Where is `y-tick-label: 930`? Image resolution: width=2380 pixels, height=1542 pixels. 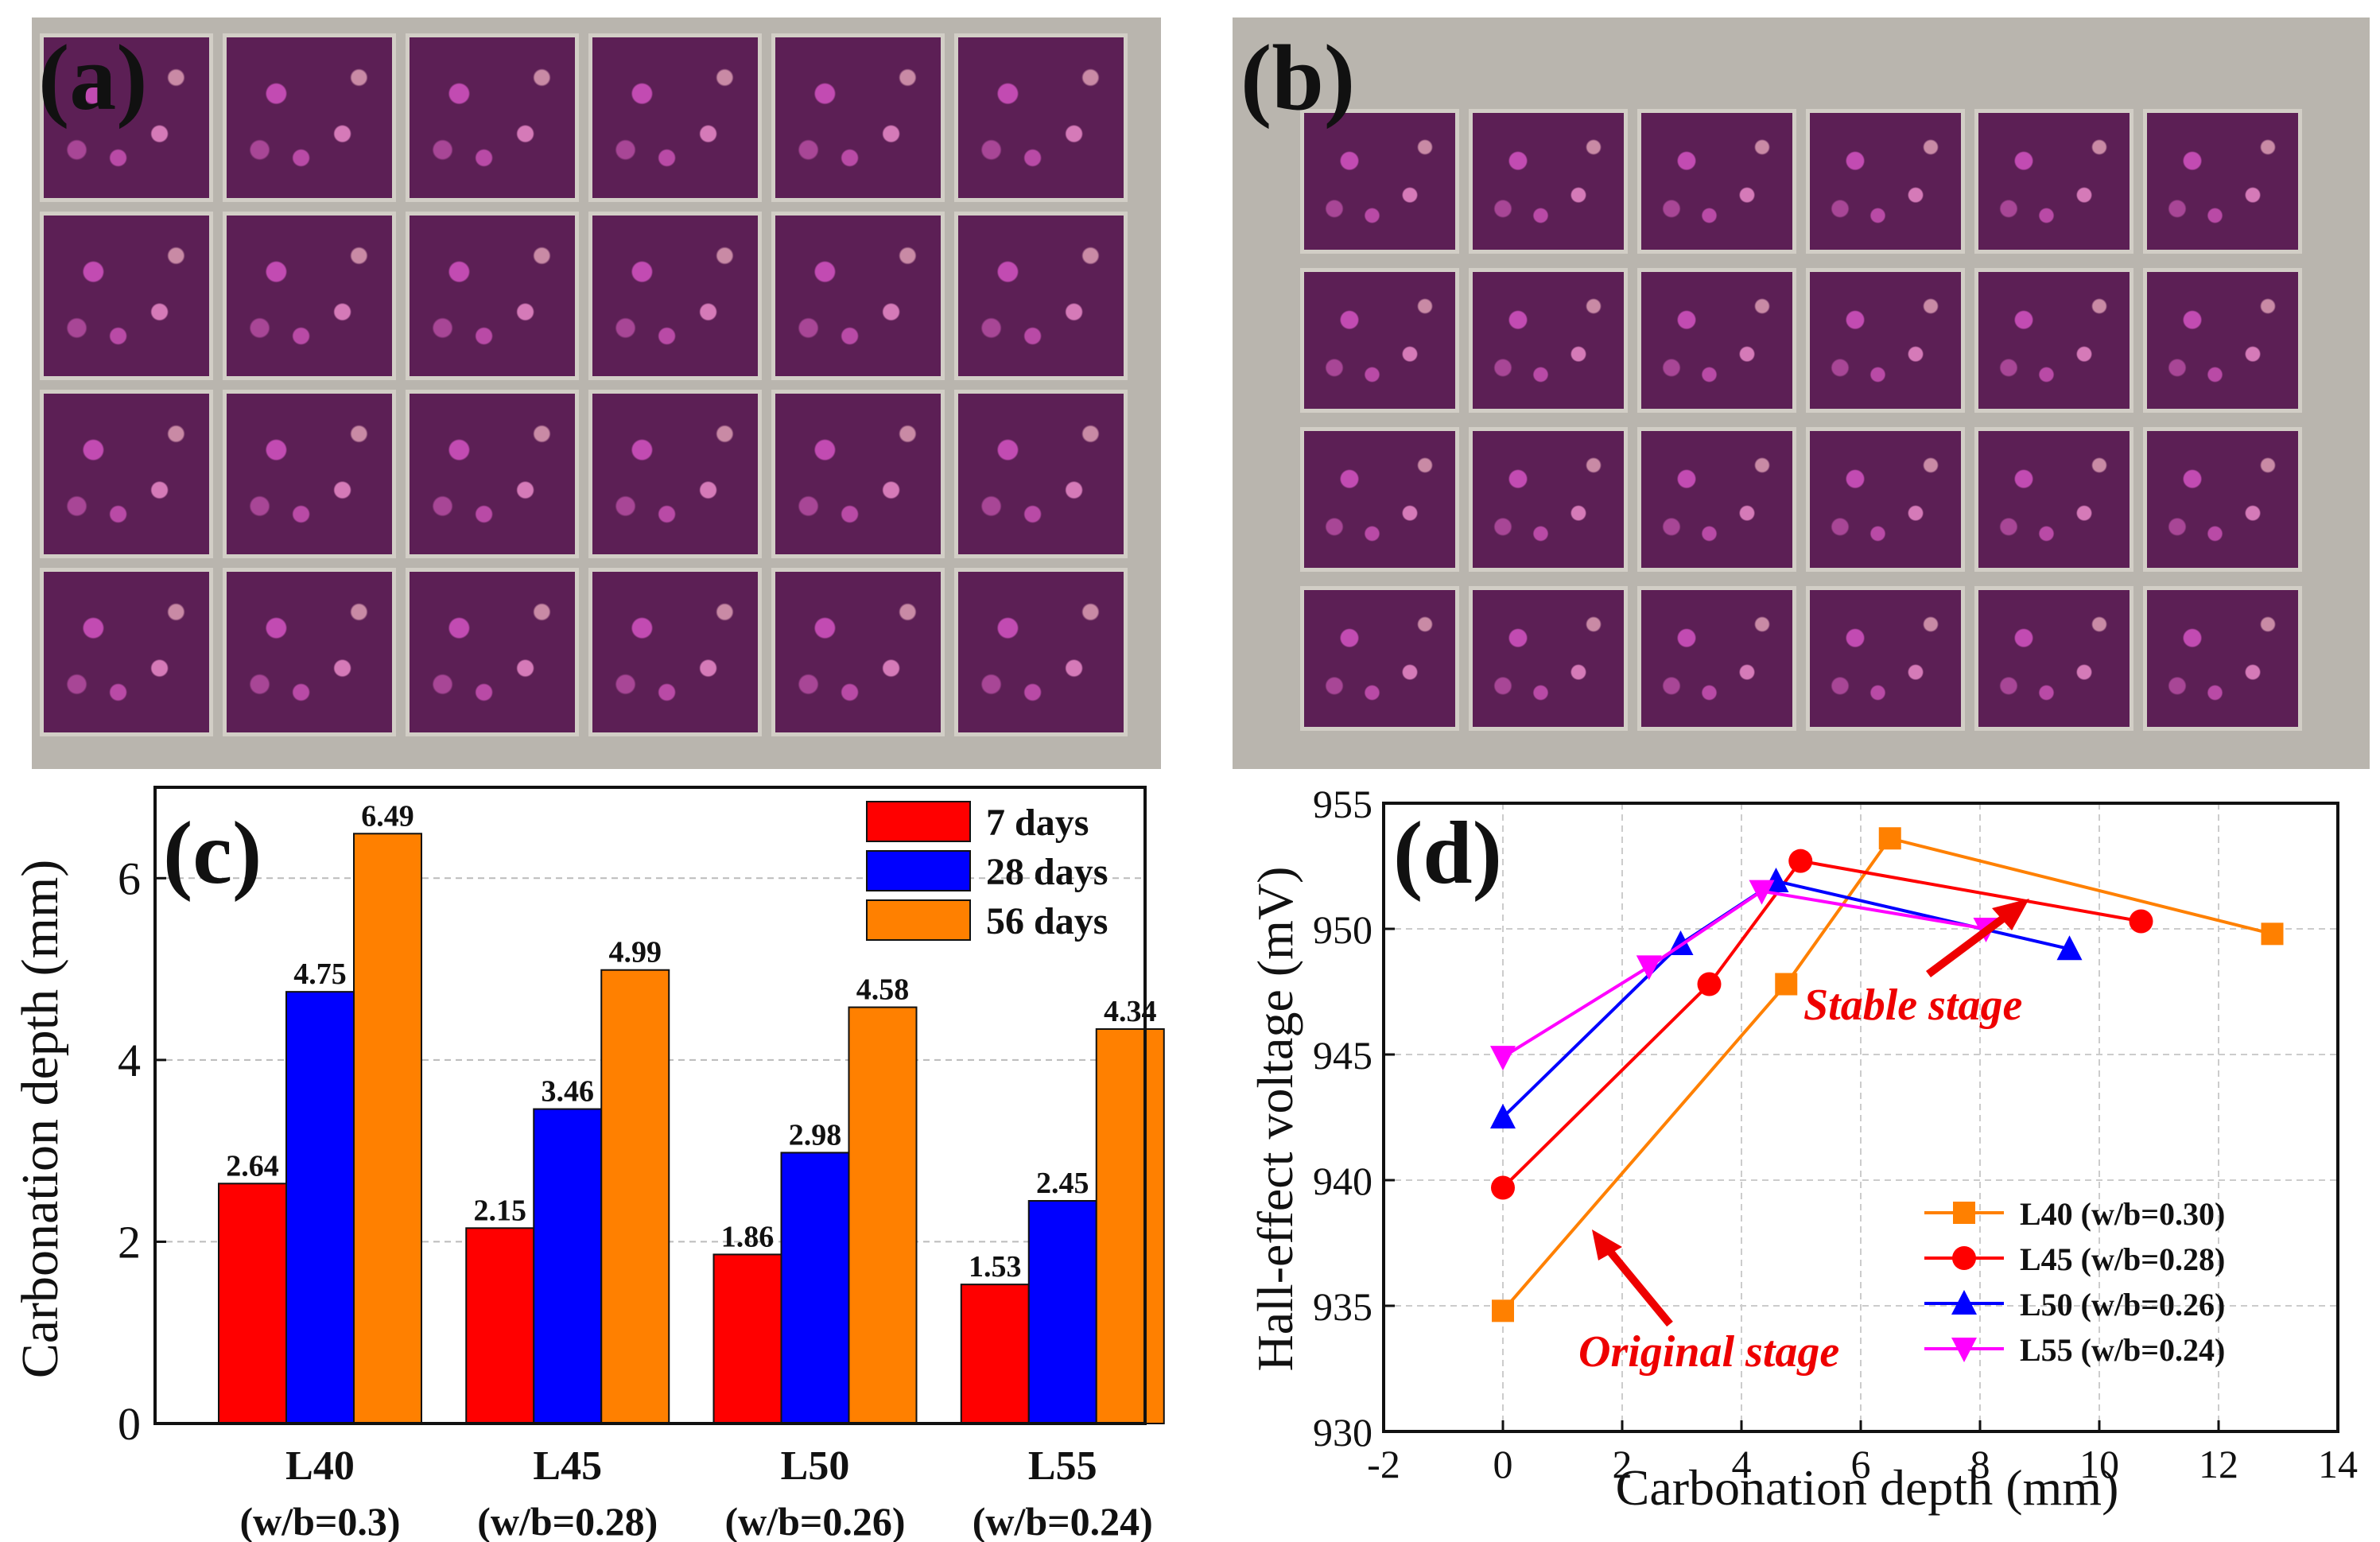
y-tick-label: 930 is located at coordinates (1342, 1433).